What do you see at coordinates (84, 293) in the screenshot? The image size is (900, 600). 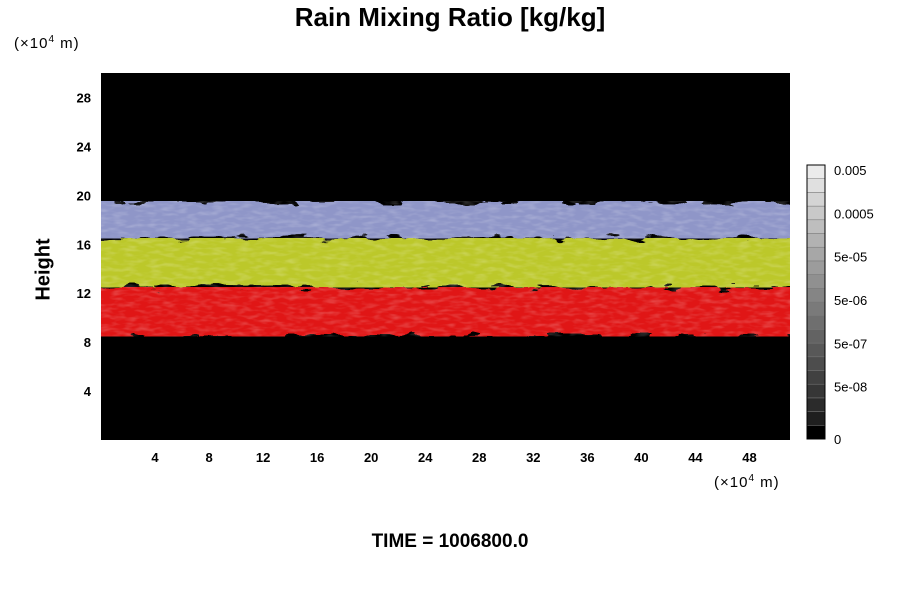 I see `y-tick-label: 12` at bounding box center [84, 293].